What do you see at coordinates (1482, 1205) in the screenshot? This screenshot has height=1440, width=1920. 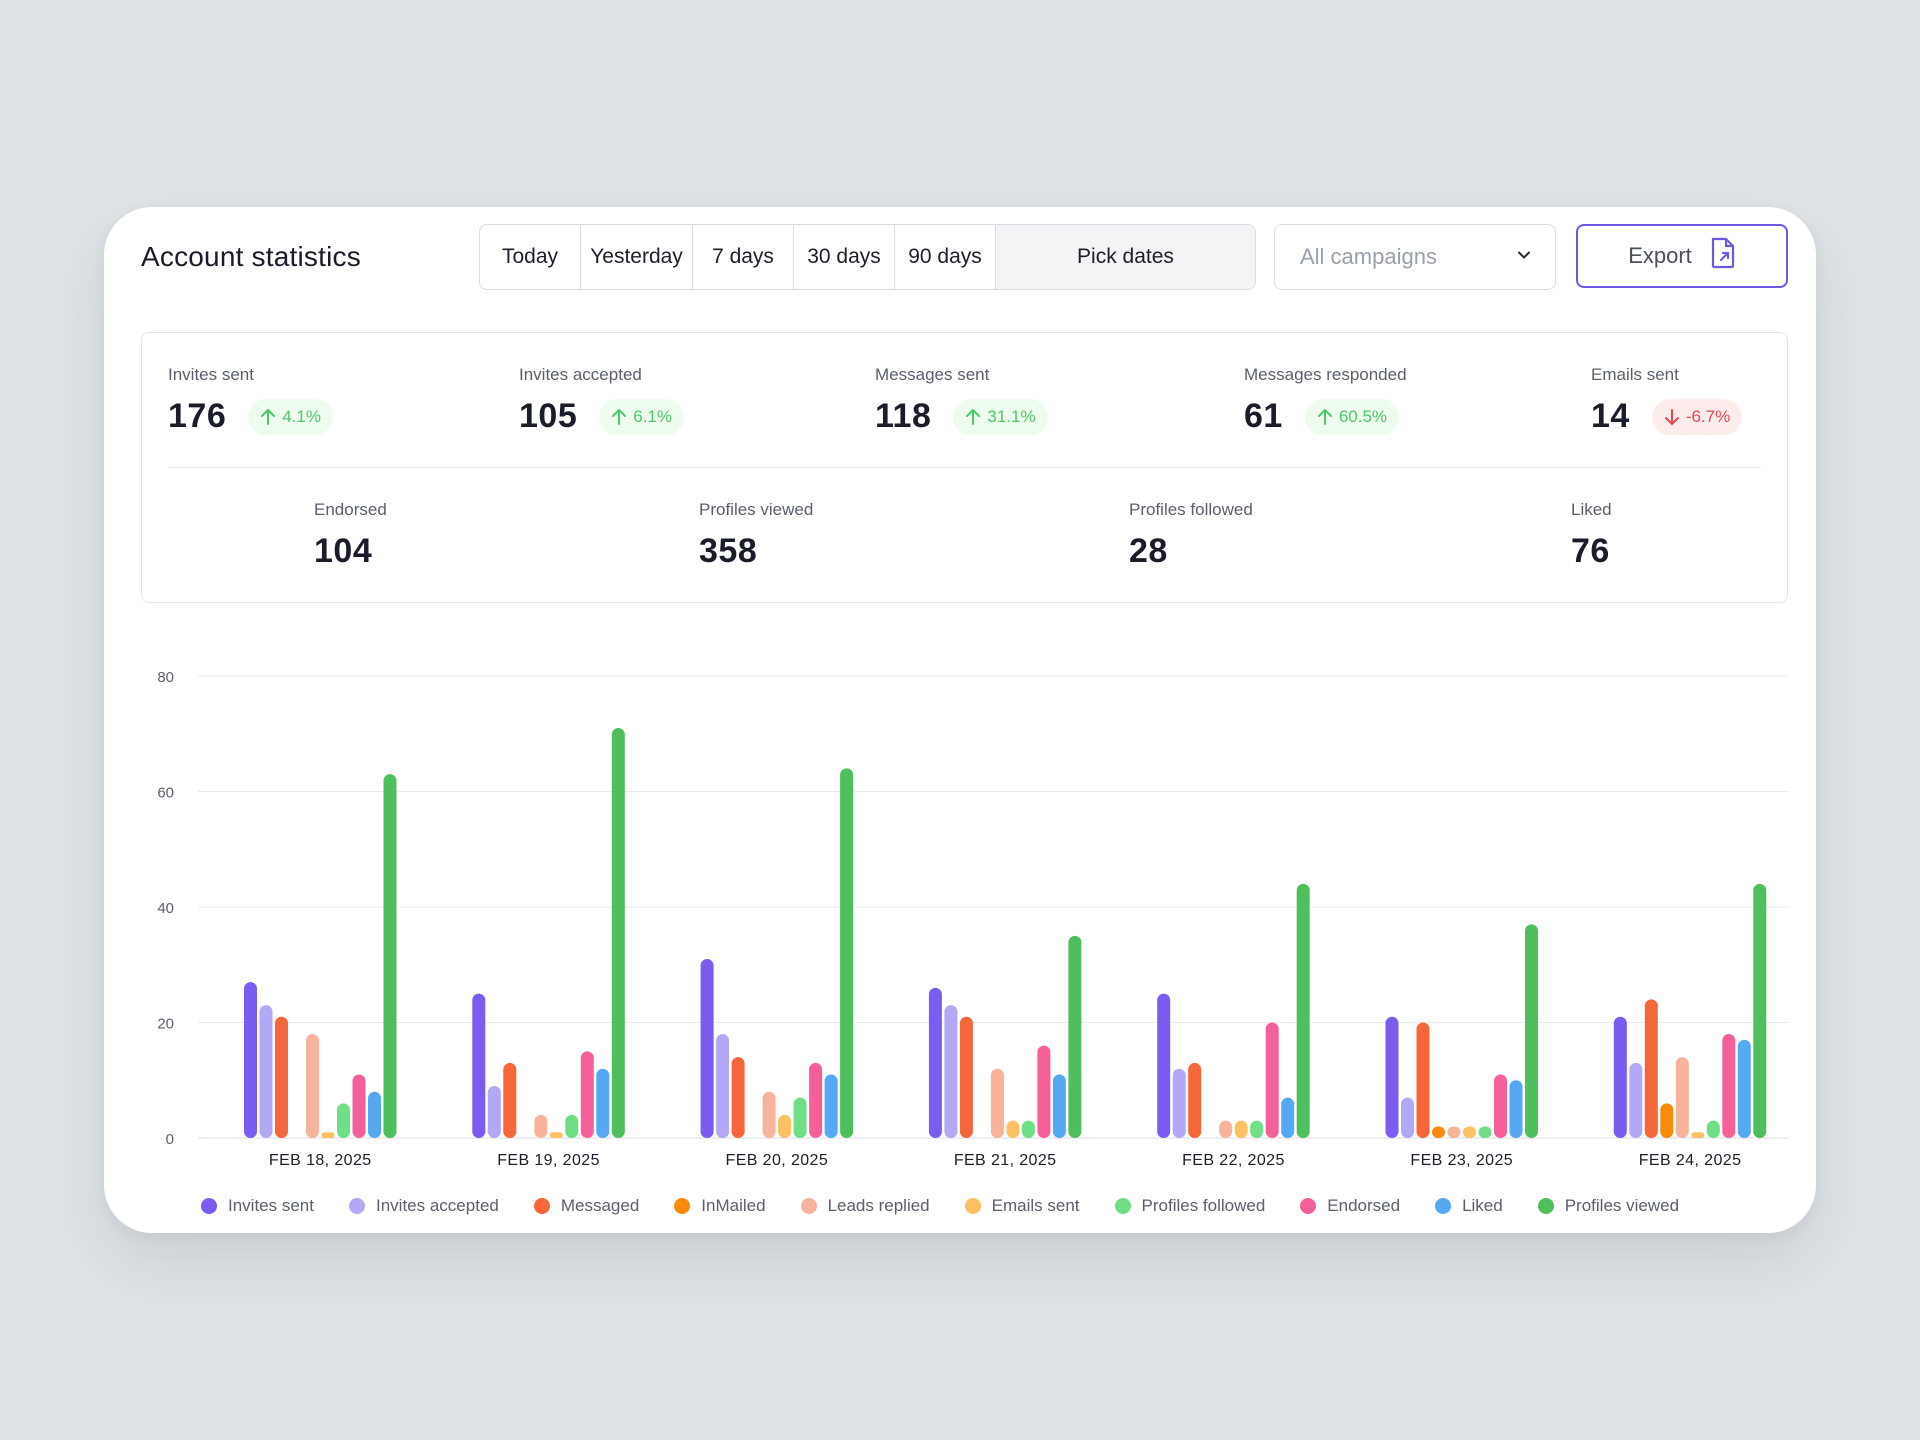 I see `legend-label: Liked` at bounding box center [1482, 1205].